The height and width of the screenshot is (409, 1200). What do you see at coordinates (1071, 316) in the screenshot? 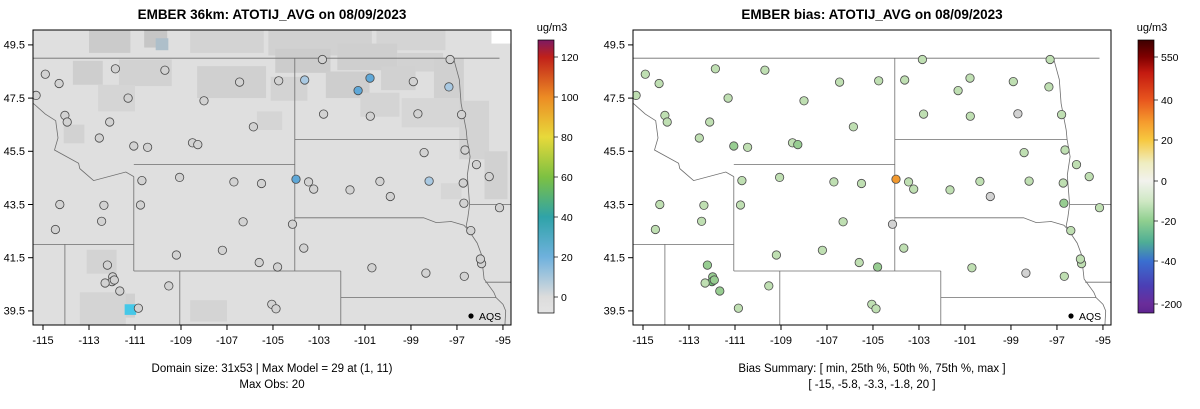
I see `aqs-legend-dot` at bounding box center [1071, 316].